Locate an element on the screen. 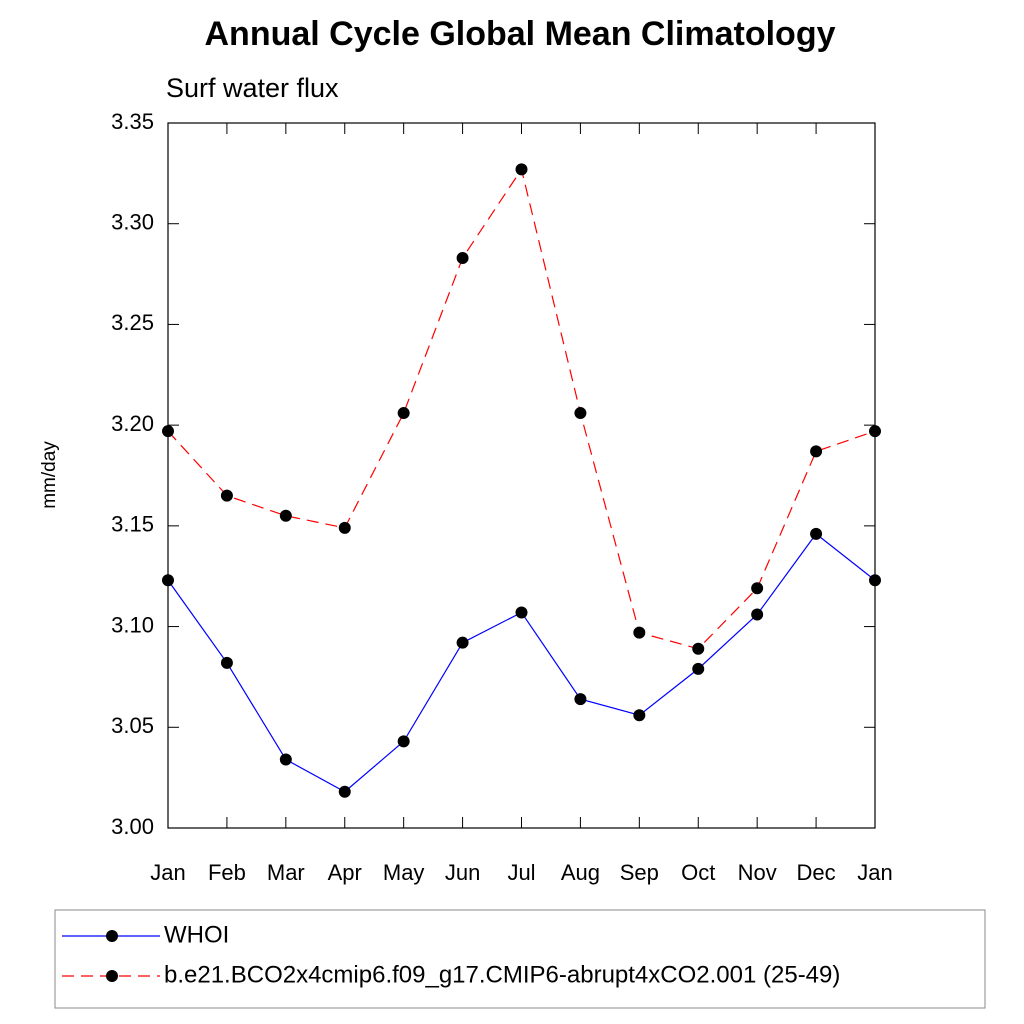  legend-label: WHOI is located at coordinates (196, 934).